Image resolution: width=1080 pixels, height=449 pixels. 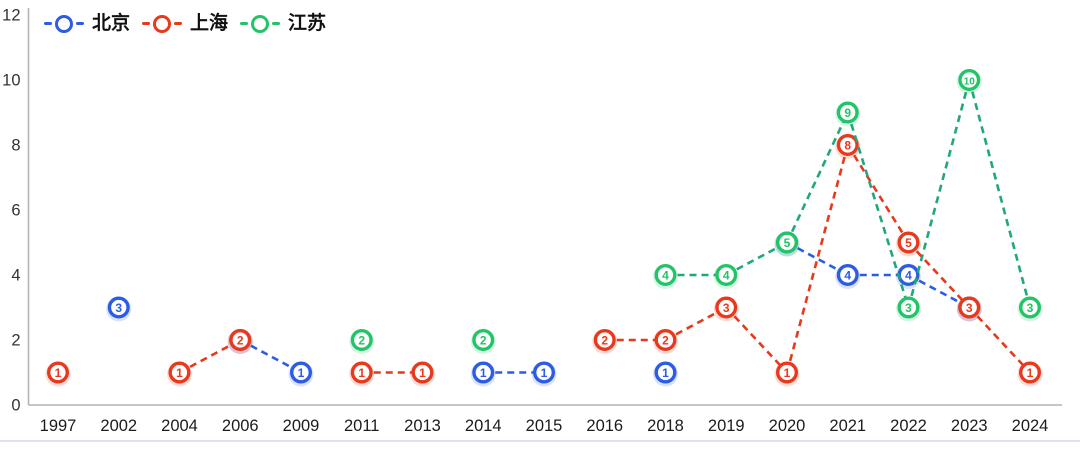 I want to click on data-point-value: 10, so click(x=970, y=81).